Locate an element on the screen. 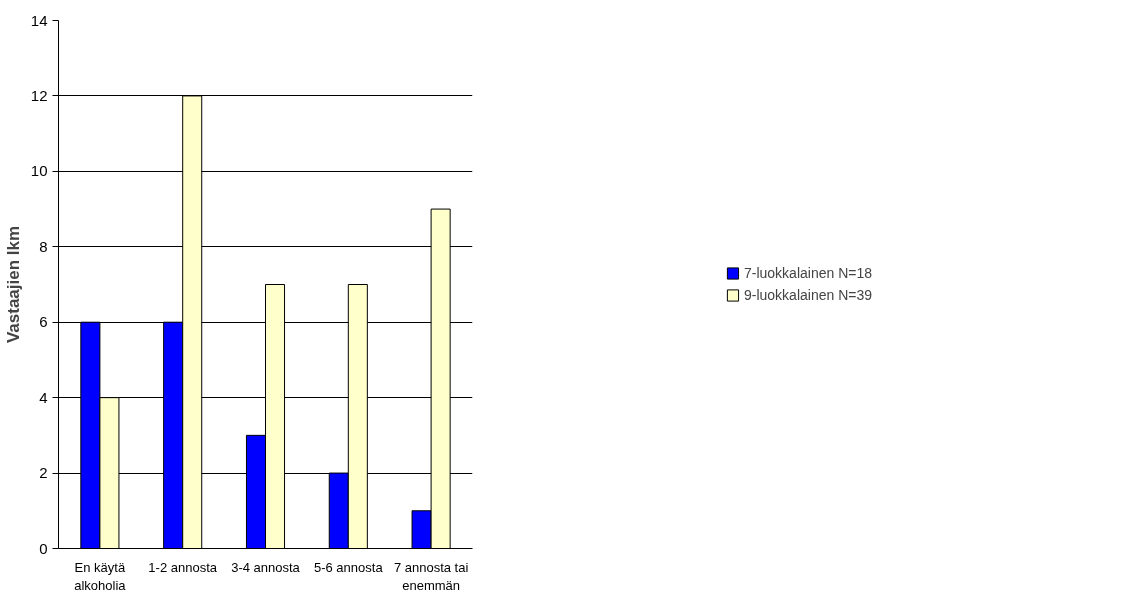  x-tick-label: 7 annosta tai enemmän is located at coordinates (431, 576).